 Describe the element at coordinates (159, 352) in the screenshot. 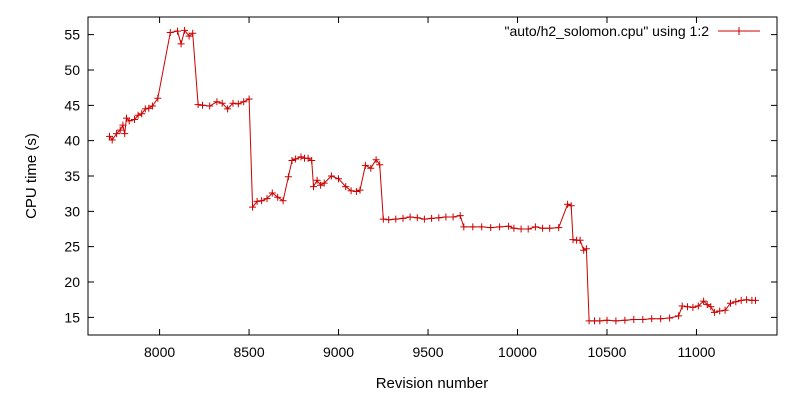

I see `x-tick-label: 8000` at that location.